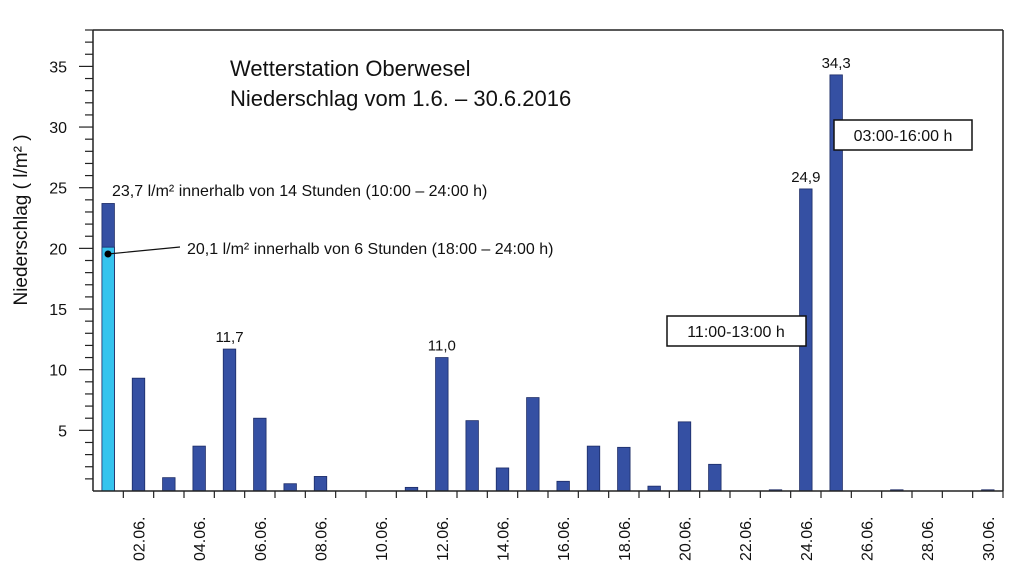  I want to click on y-tick-label: 5, so click(62, 431).